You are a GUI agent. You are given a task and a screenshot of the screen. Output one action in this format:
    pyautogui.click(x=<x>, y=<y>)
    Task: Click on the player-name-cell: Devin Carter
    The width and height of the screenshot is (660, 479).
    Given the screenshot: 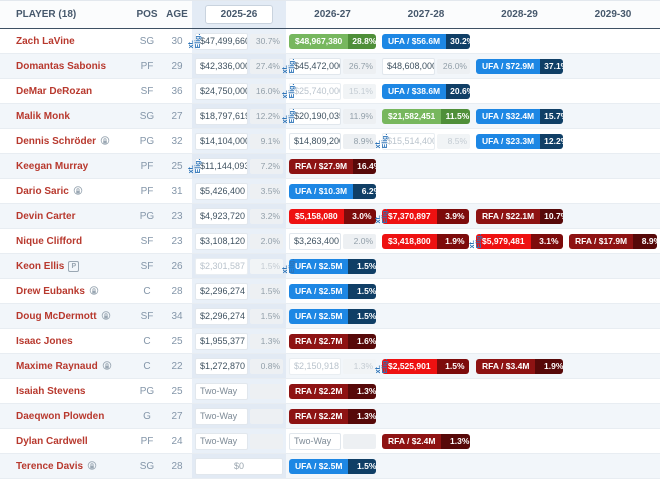 What is the action you would take?
    pyautogui.click(x=66, y=216)
    